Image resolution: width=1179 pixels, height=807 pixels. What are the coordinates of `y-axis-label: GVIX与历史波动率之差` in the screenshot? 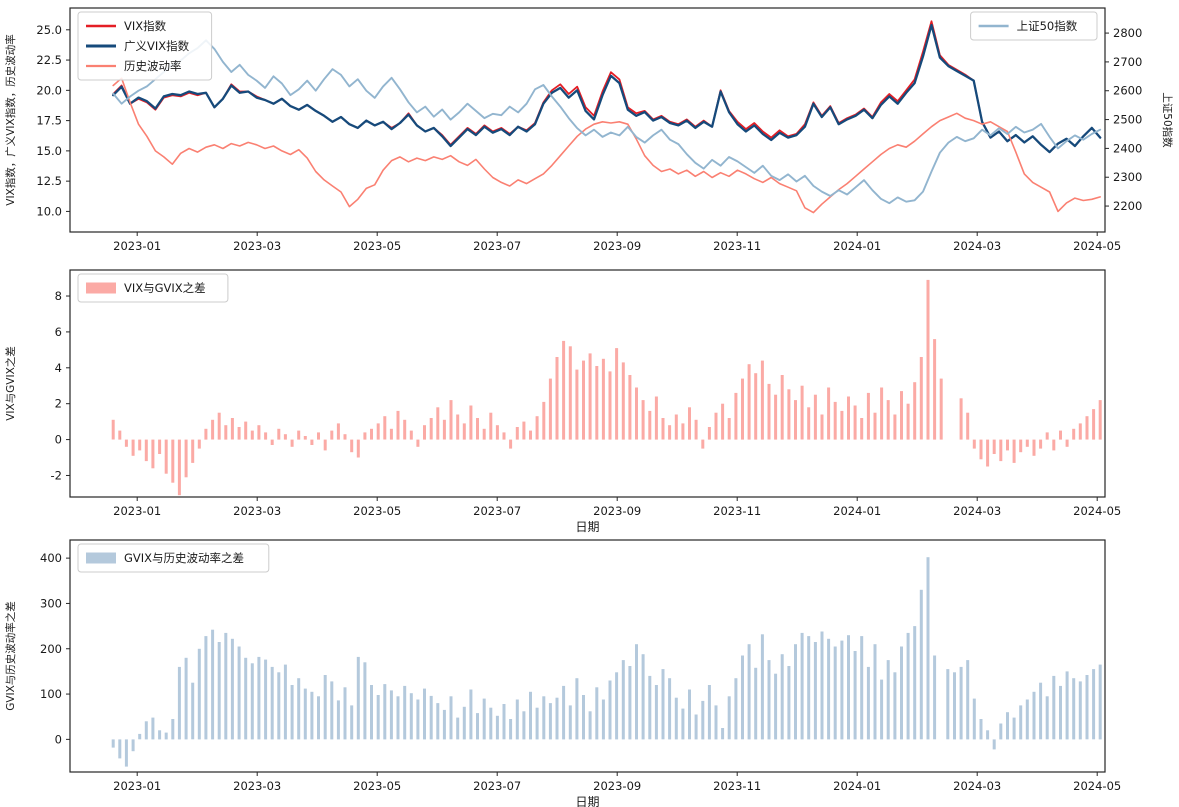 It's located at (10, 656).